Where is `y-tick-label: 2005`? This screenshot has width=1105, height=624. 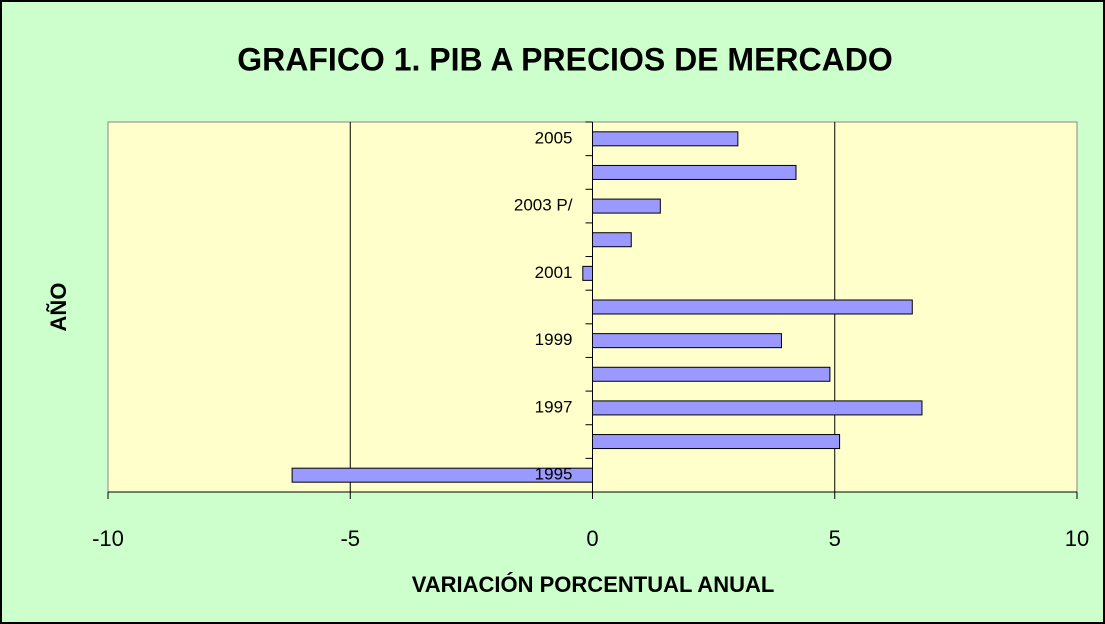 y-tick-label: 2005 is located at coordinates (554, 137).